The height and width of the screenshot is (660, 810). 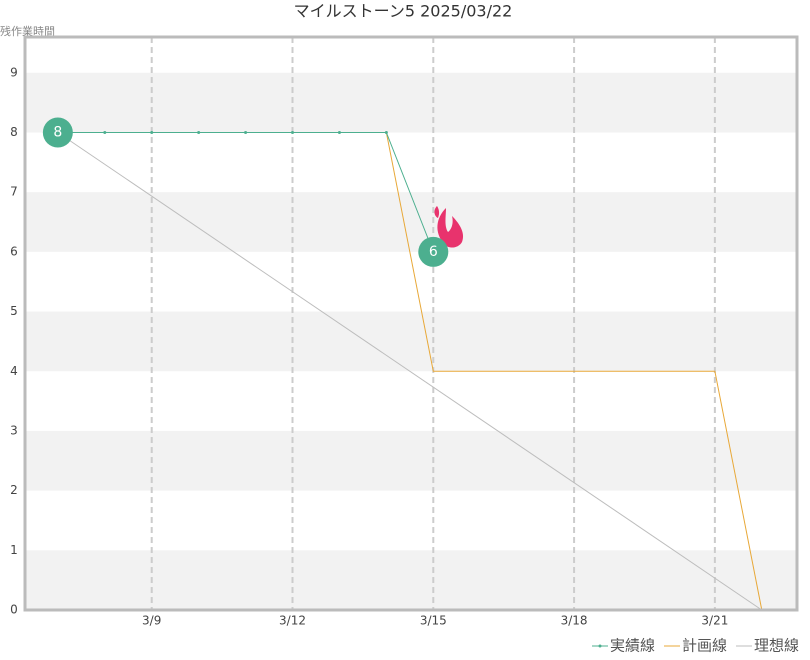 What do you see at coordinates (403, 11) in the screenshot?
I see `chart-title: マイルストーン5 2025/03/22` at bounding box center [403, 11].